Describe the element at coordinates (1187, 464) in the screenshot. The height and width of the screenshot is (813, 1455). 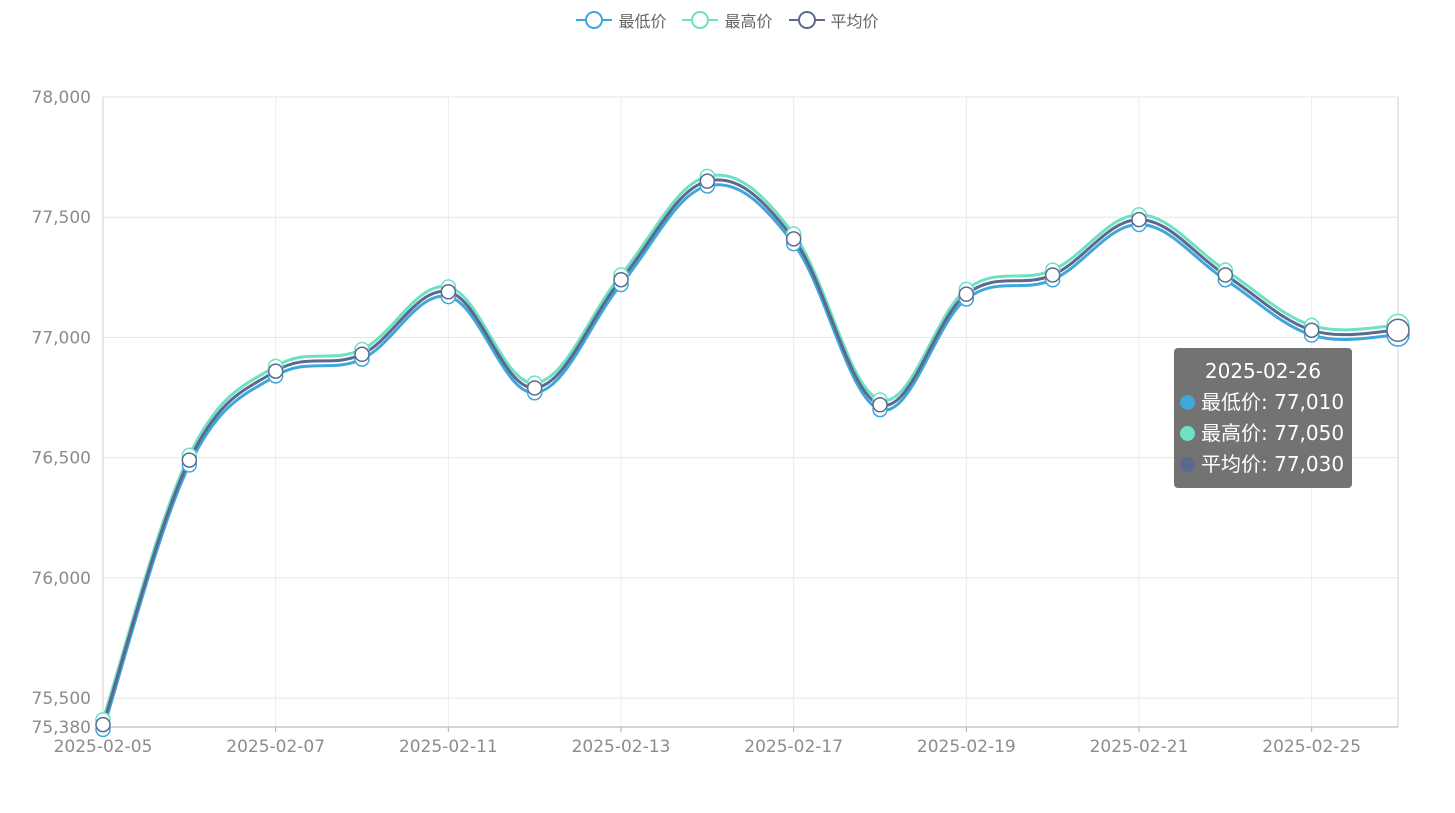
I see `tooltip-dot-avg-icon` at that location.